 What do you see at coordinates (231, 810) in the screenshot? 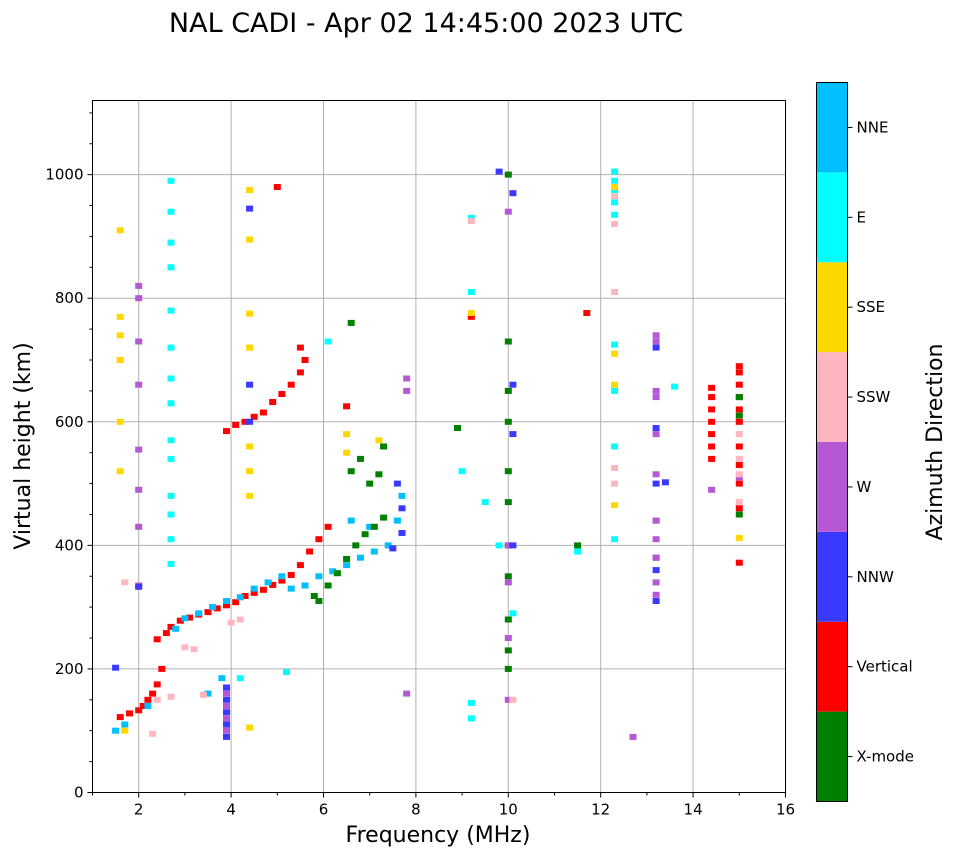
I see `x-tick-label: 4` at bounding box center [231, 810].